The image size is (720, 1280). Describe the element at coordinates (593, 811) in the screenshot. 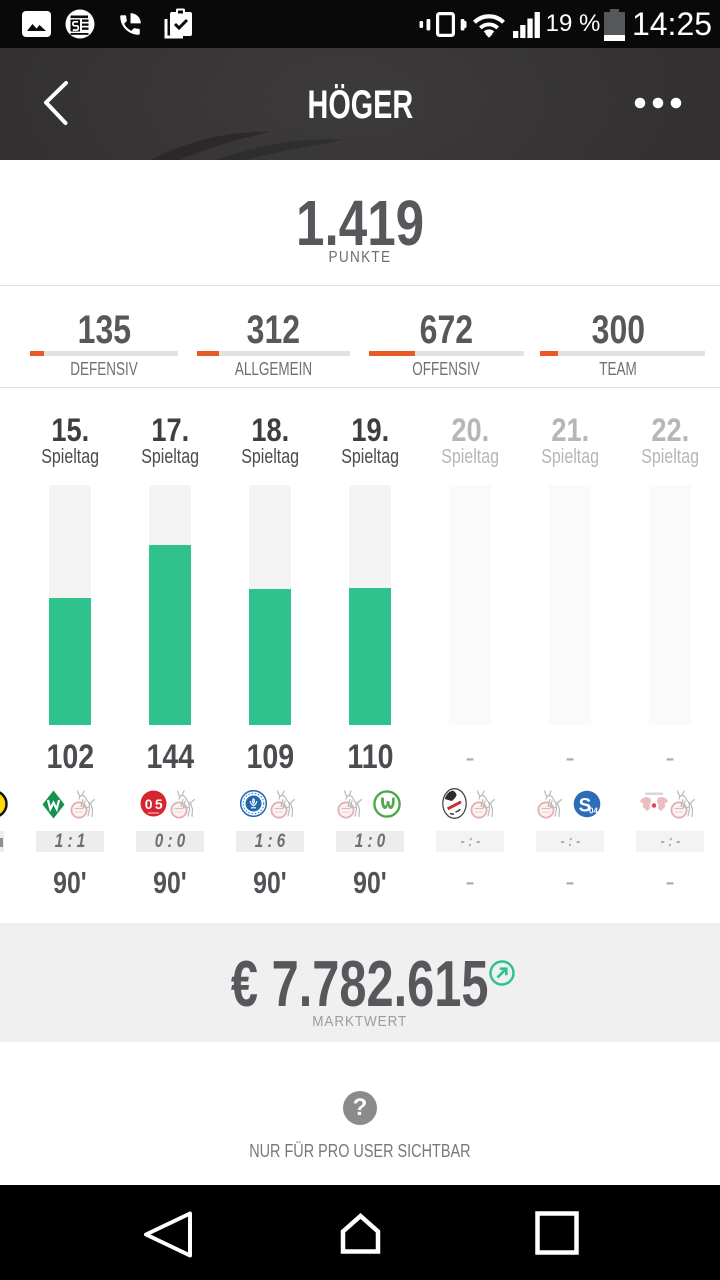

I see `svg-text: 04` at that location.